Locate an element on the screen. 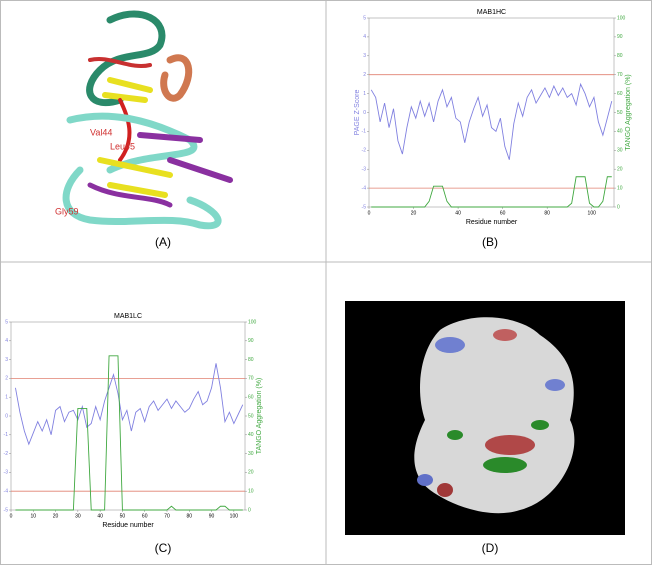  chart-title: MAB1HC is located at coordinates (491, 12).